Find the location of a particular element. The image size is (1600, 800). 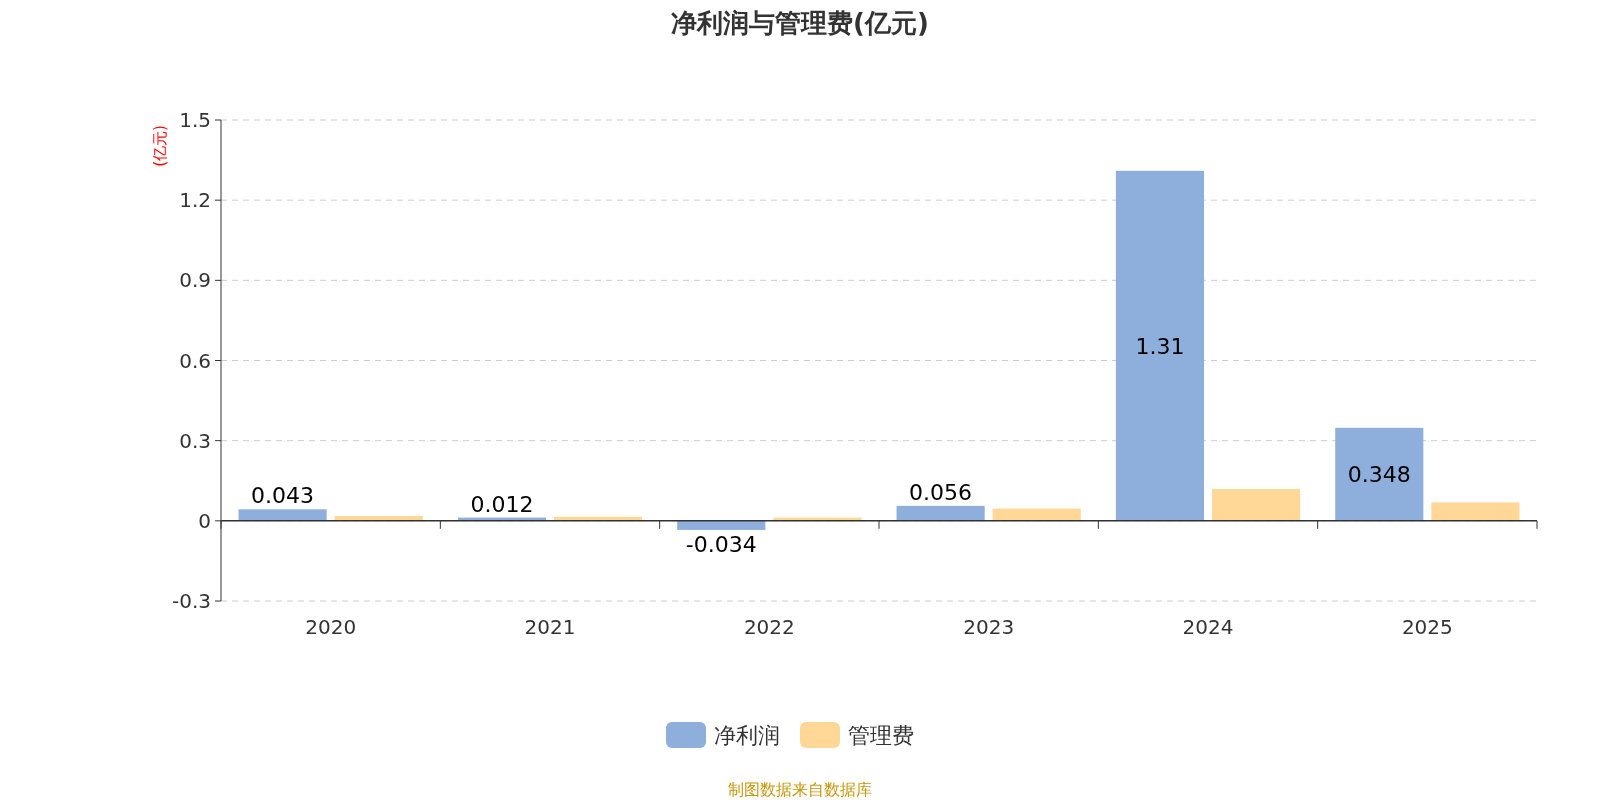

y-tick-label: 1.2 is located at coordinates (195, 200).